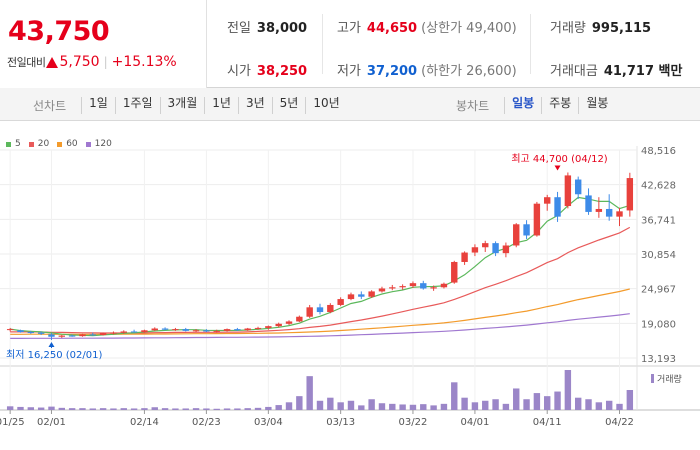 The height and width of the screenshot is (450, 700). I want to click on period-3y: 3년, so click(254, 105).